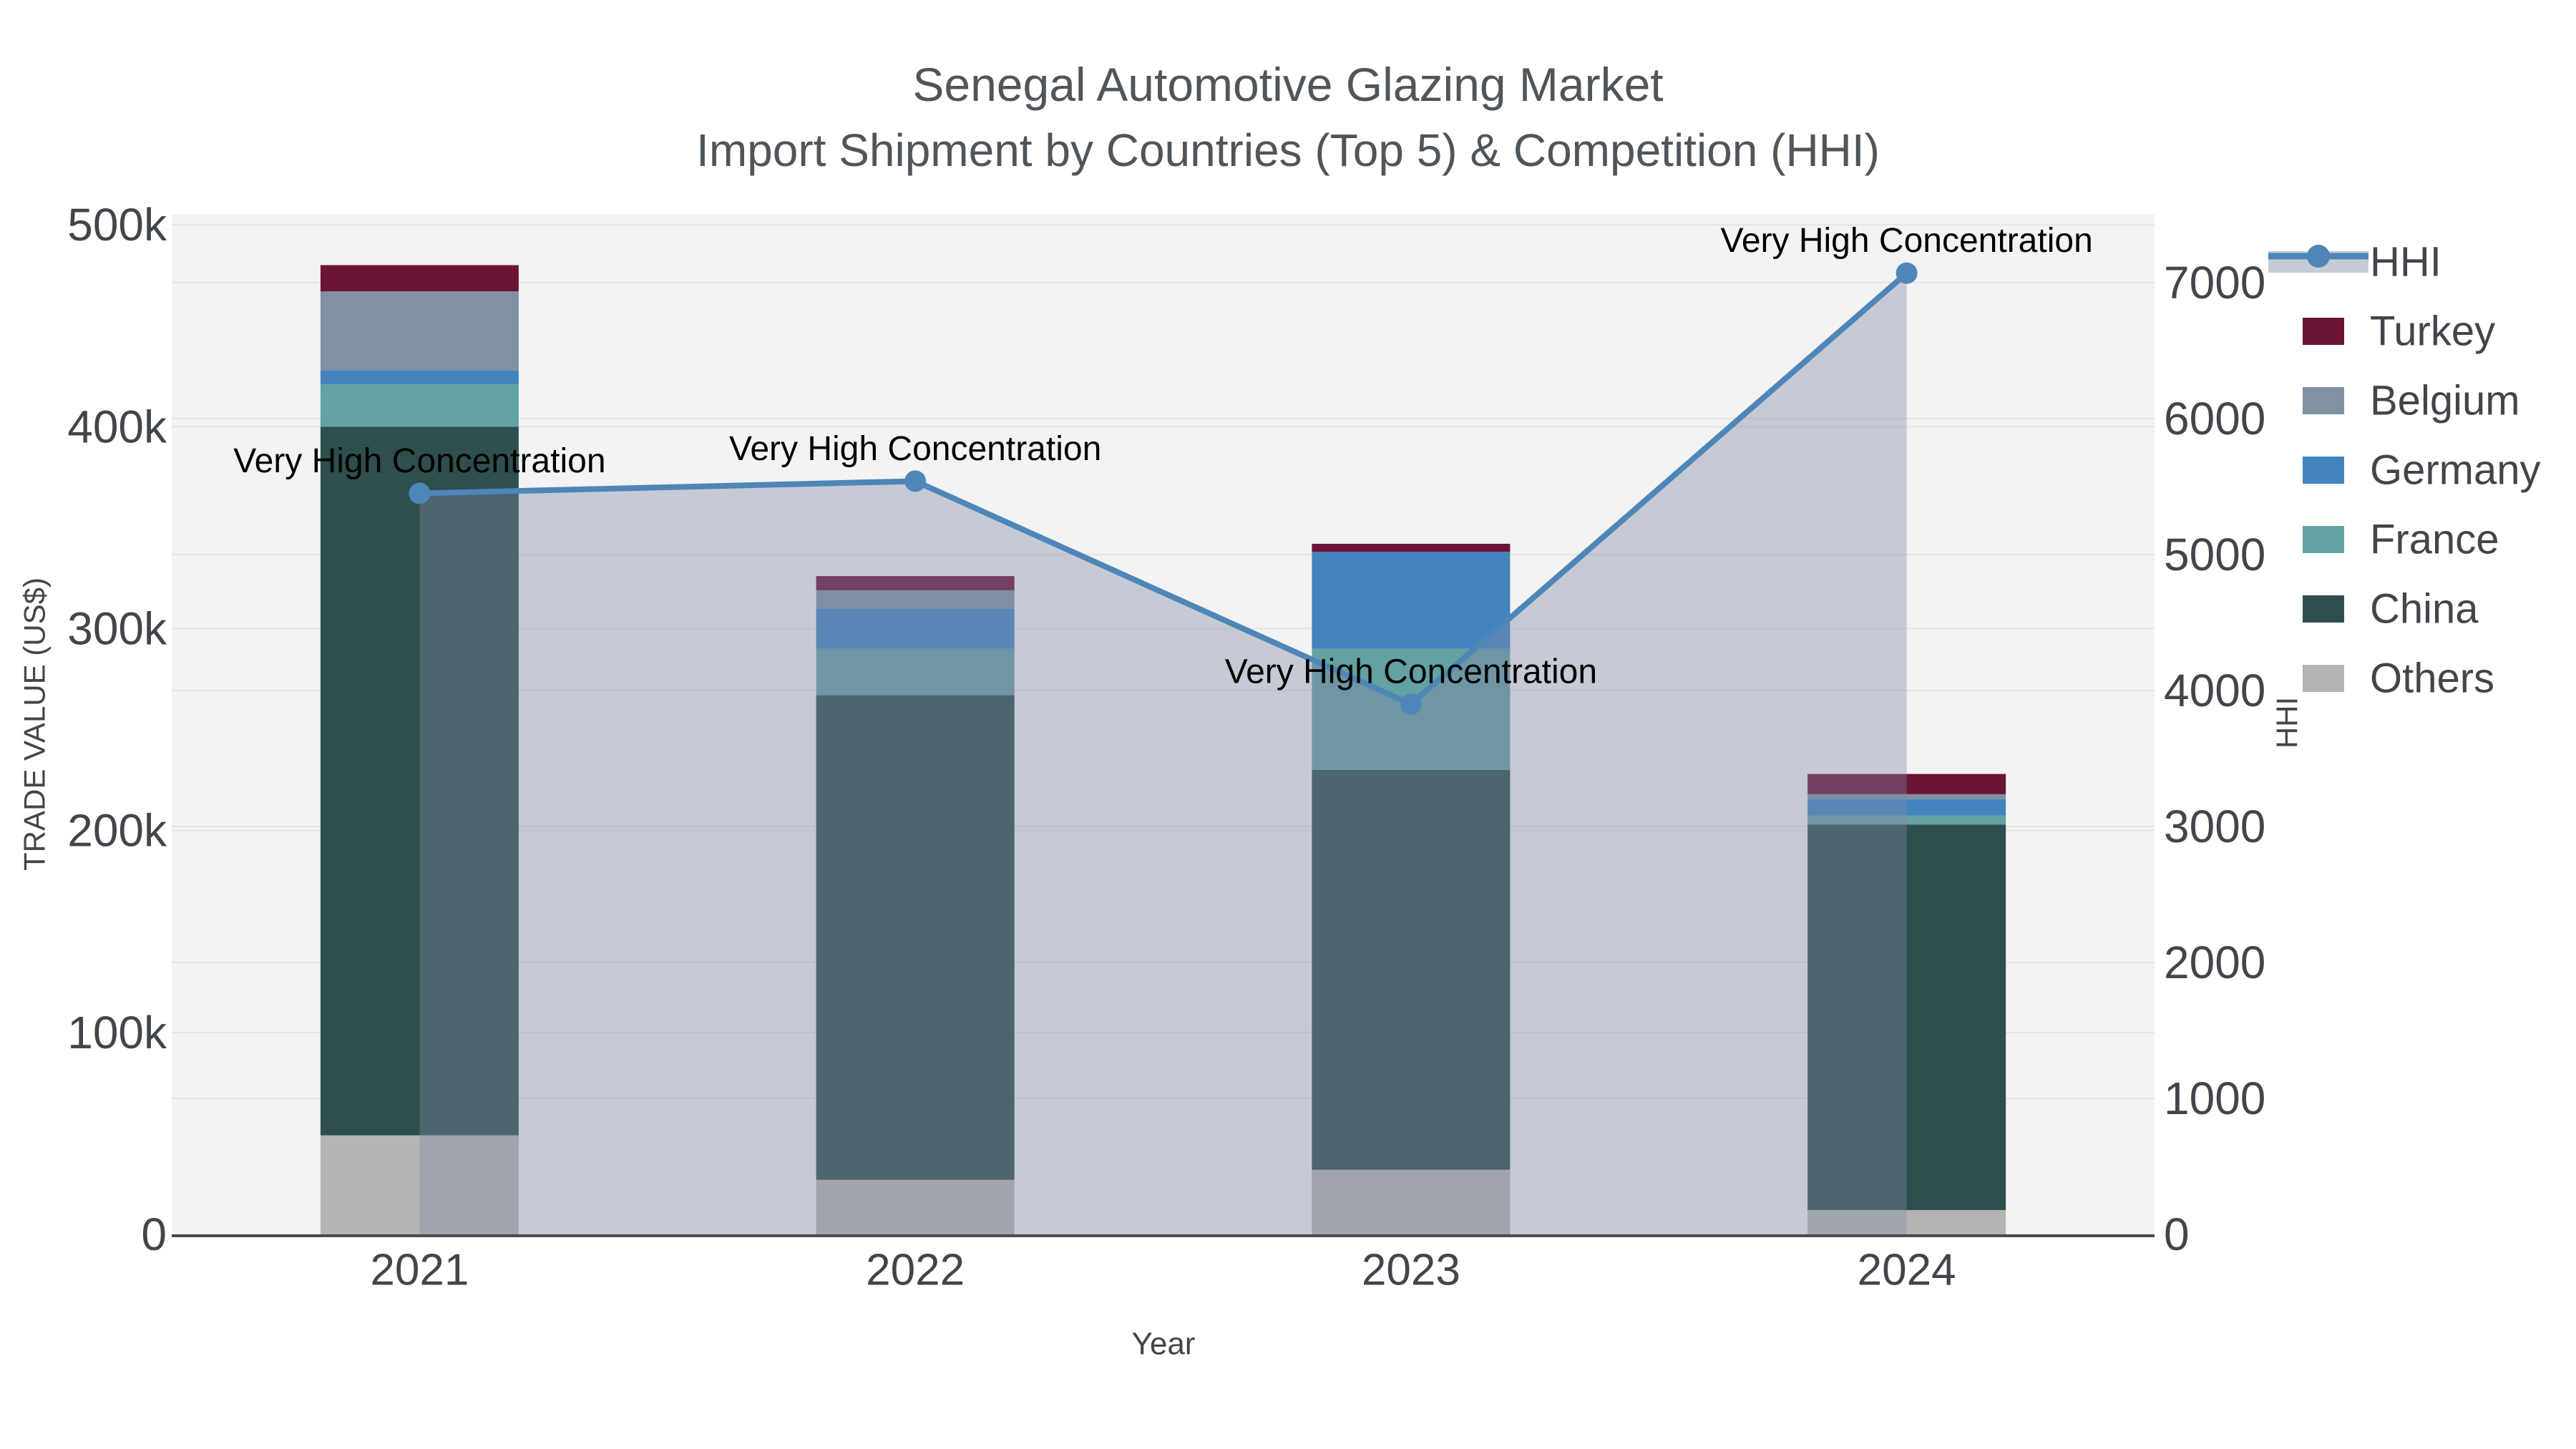 The height and width of the screenshot is (1449, 2576). I want to click on y-right-tick-label: 5000, so click(2214, 554).